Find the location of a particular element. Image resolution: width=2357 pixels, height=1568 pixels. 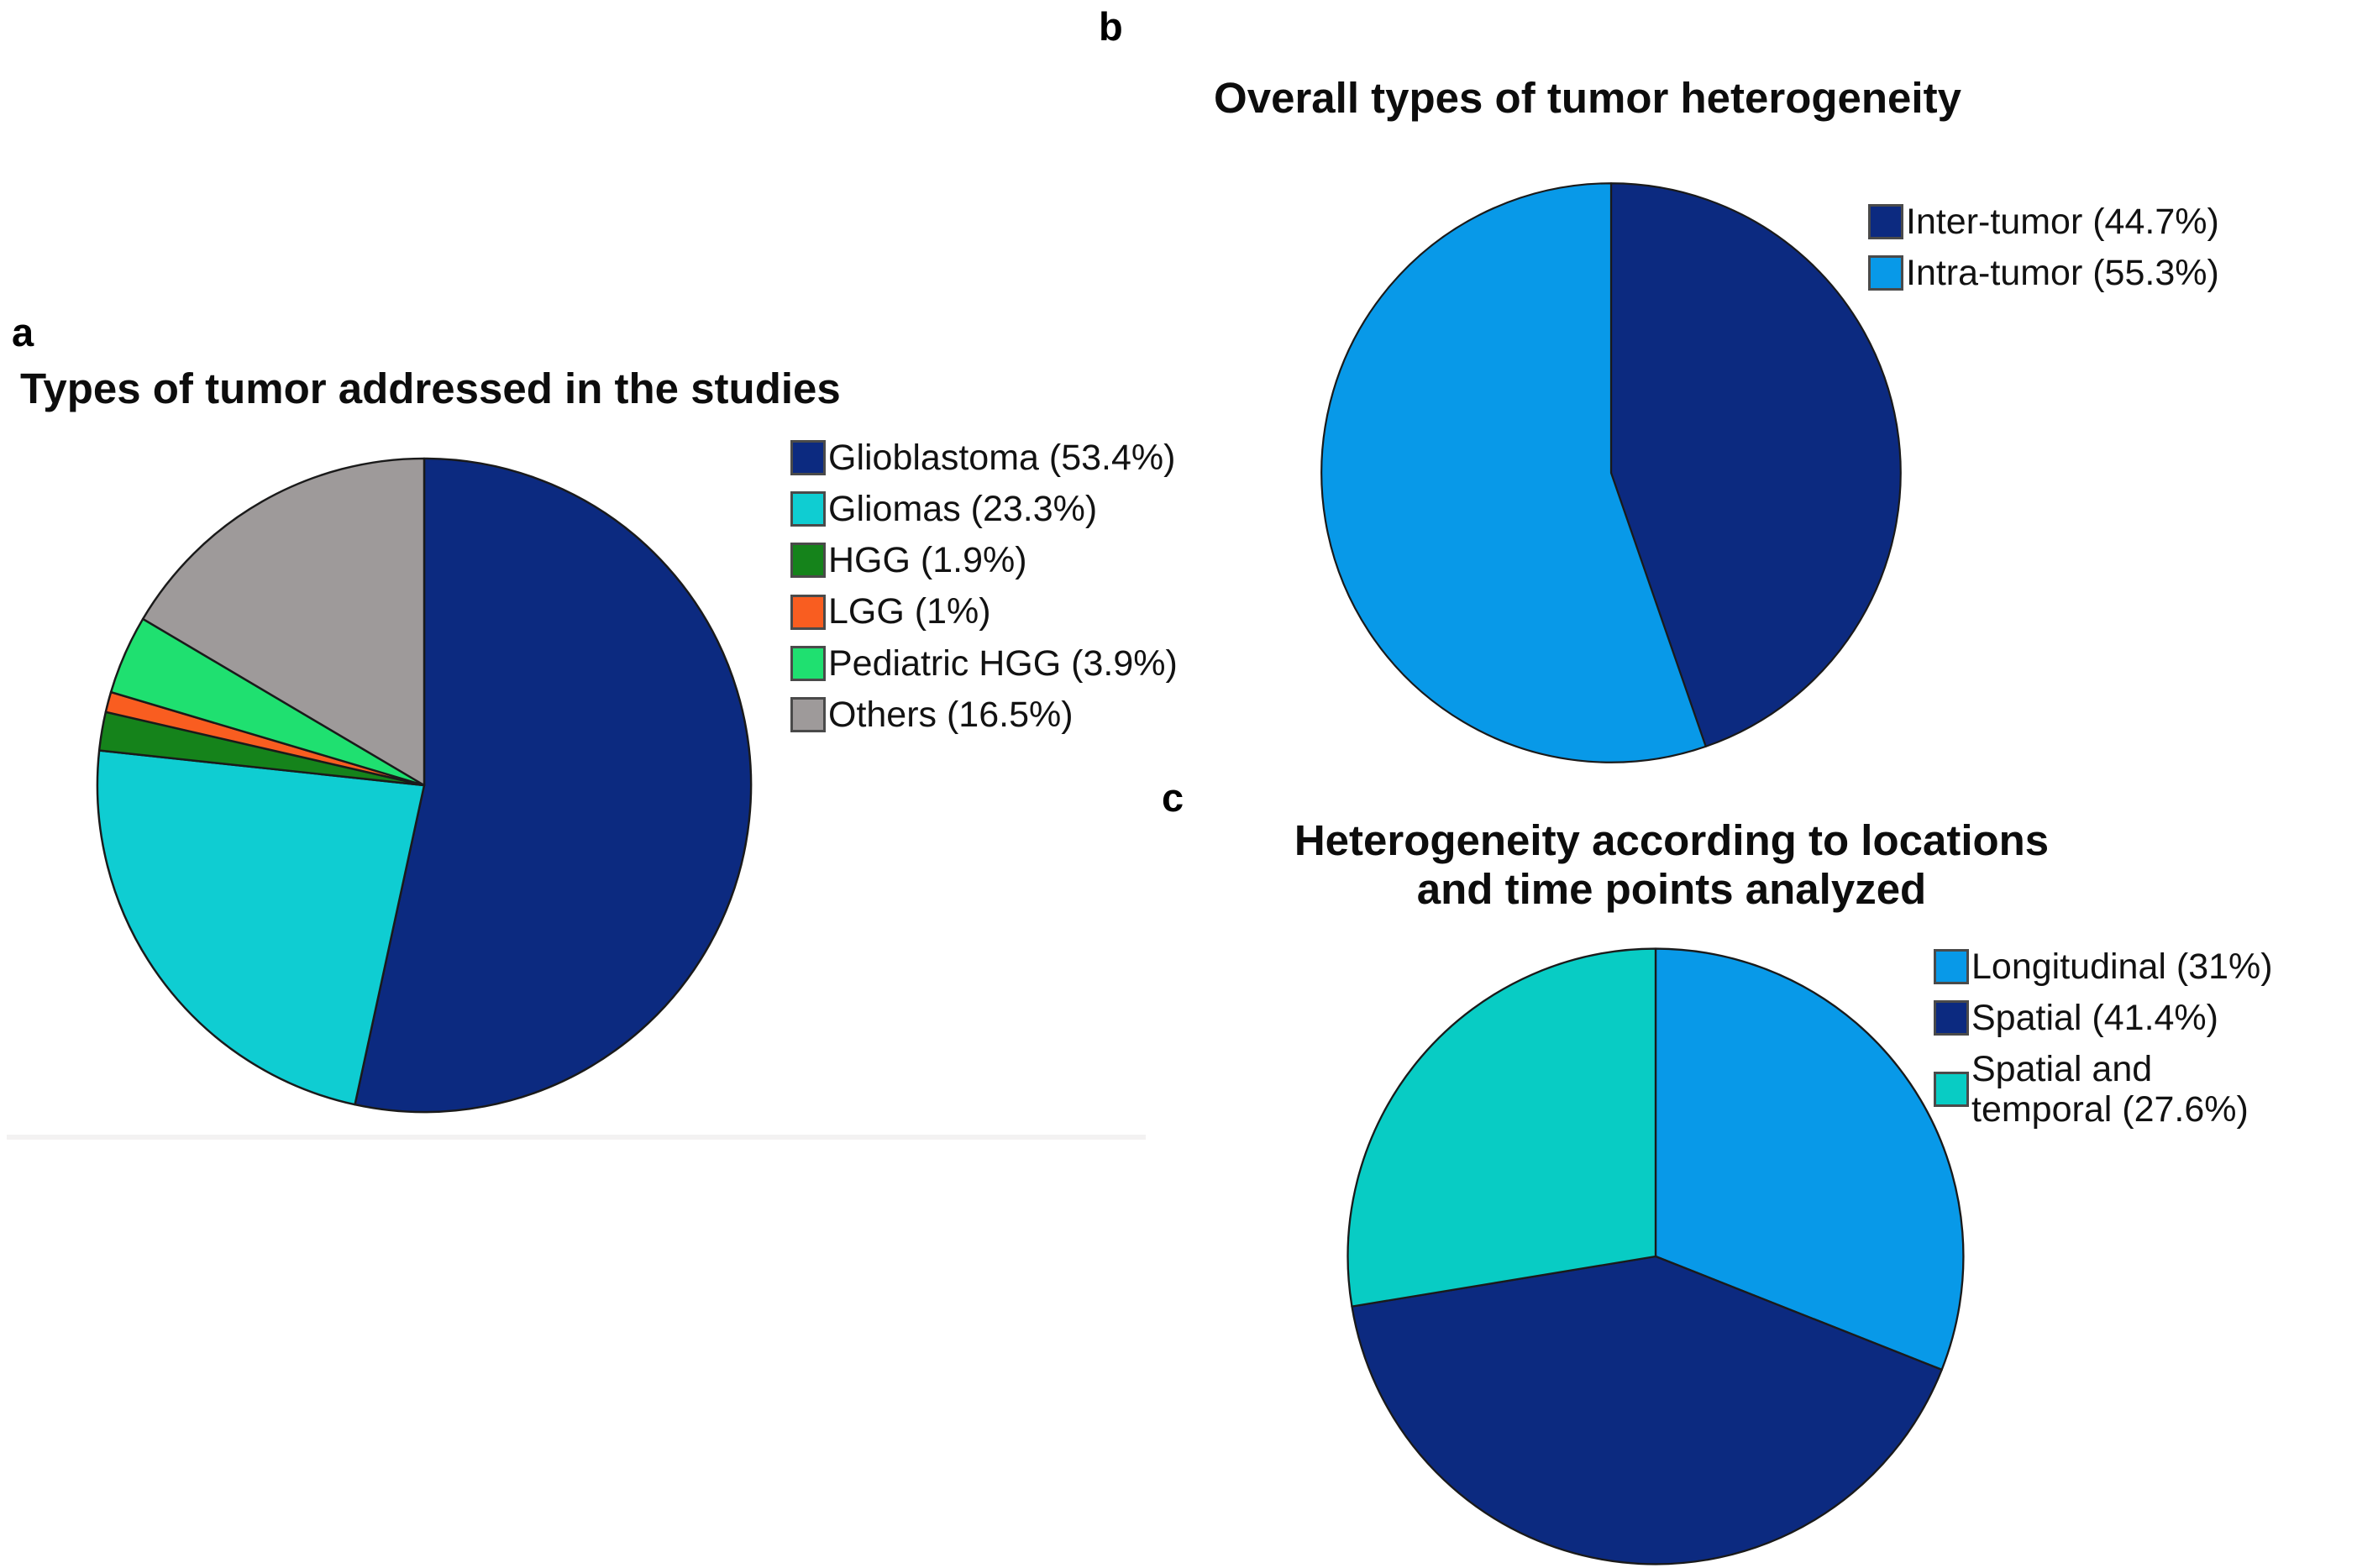

legend-item: Longitudinal (31%) is located at coordinates (2103, 967).